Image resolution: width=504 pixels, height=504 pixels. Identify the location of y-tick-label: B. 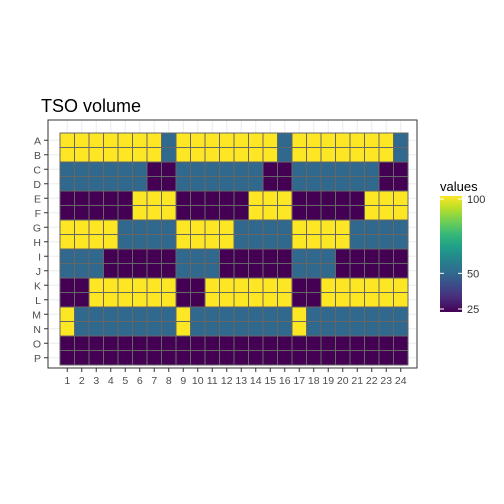
(37, 156).